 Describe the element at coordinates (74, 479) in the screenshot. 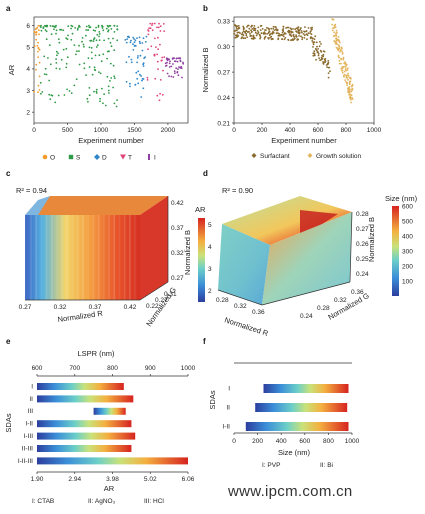

I see `panel-e-bottom-tick-label: 2.94` at that location.